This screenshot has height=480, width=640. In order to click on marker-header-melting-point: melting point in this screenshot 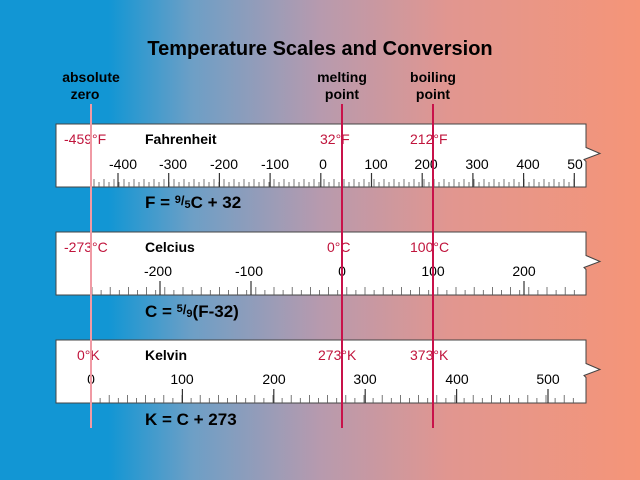, I will do `click(342, 85)`.